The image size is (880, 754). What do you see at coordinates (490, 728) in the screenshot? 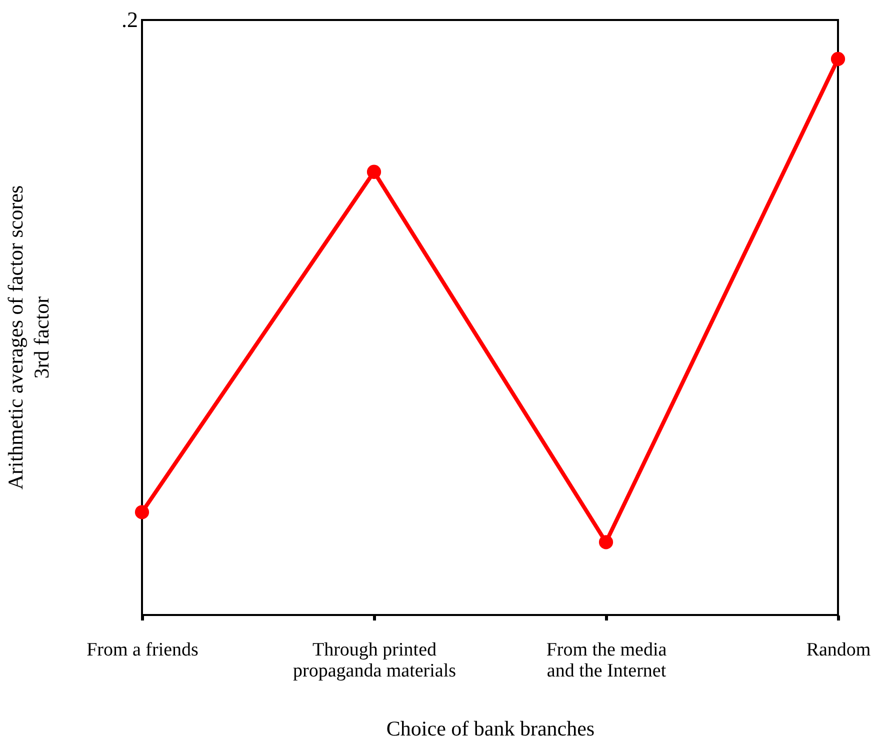
I see `x-axis-title: Choice of bank branches` at bounding box center [490, 728].